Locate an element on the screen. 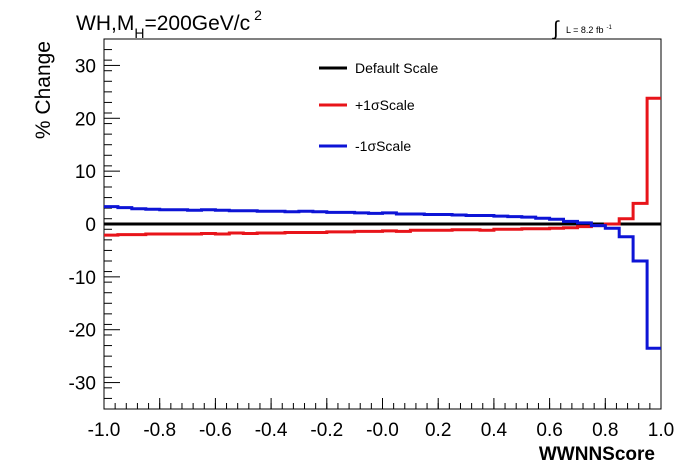 The width and height of the screenshot is (696, 472). x-tick-label: -0.4 is located at coordinates (271, 430).